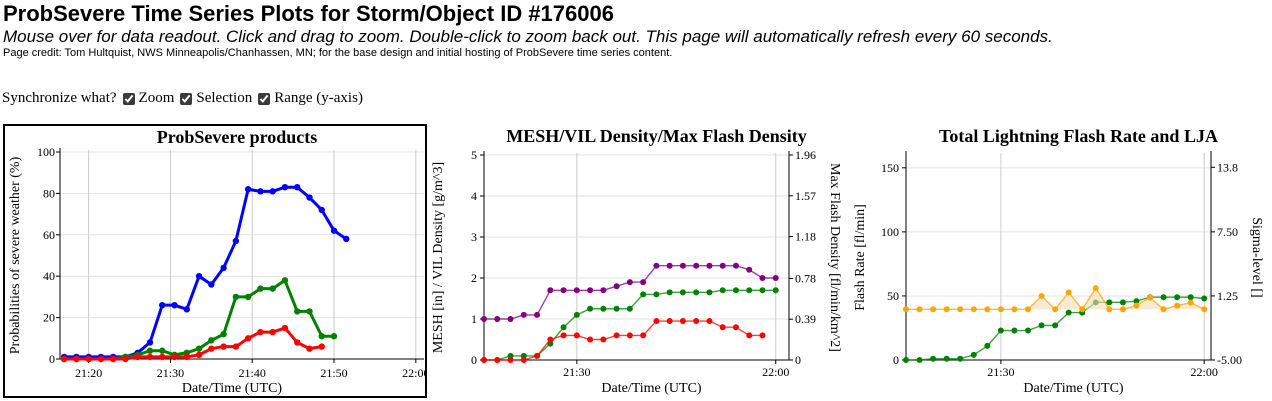 The width and height of the screenshot is (1272, 401). Describe the element at coordinates (860, 257) in the screenshot. I see `y-axis-label: Flash Rate [fl/min]` at that location.